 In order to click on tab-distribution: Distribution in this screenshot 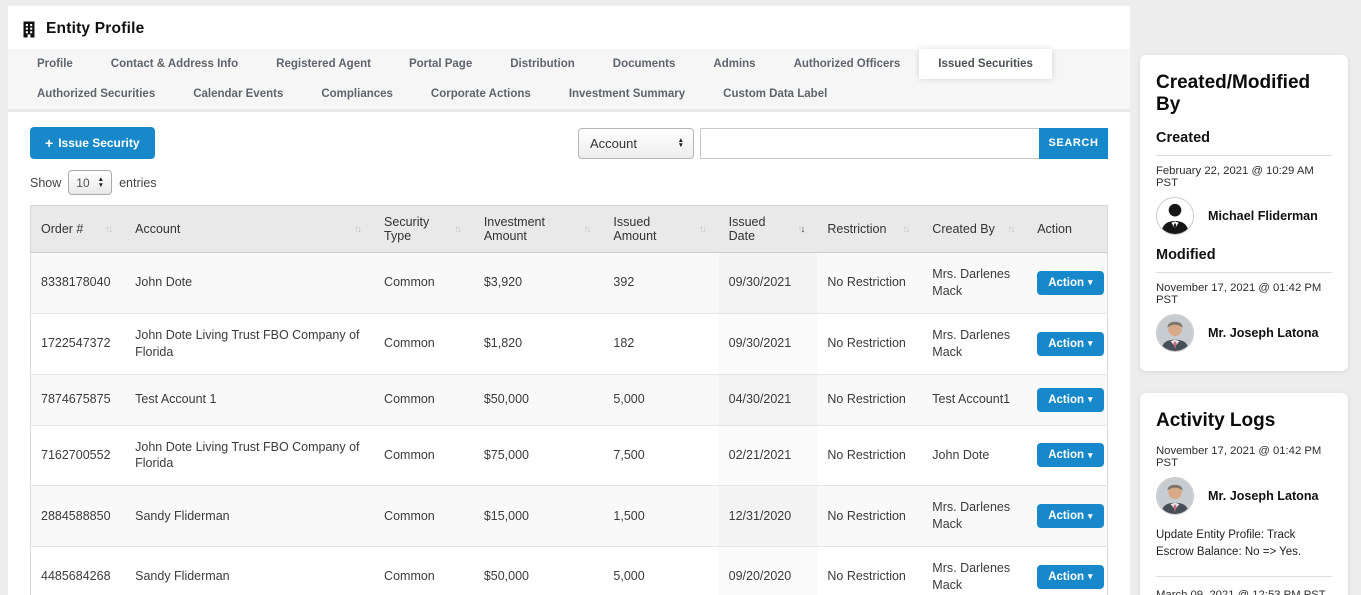, I will do `click(542, 64)`.